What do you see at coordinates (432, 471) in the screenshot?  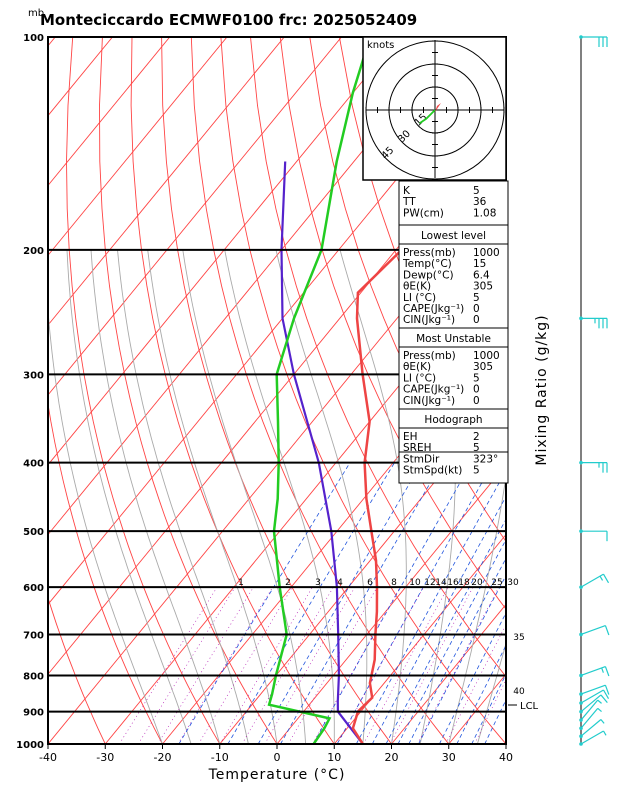 I see `stats-label: StmSpd(kt)` at bounding box center [432, 471].